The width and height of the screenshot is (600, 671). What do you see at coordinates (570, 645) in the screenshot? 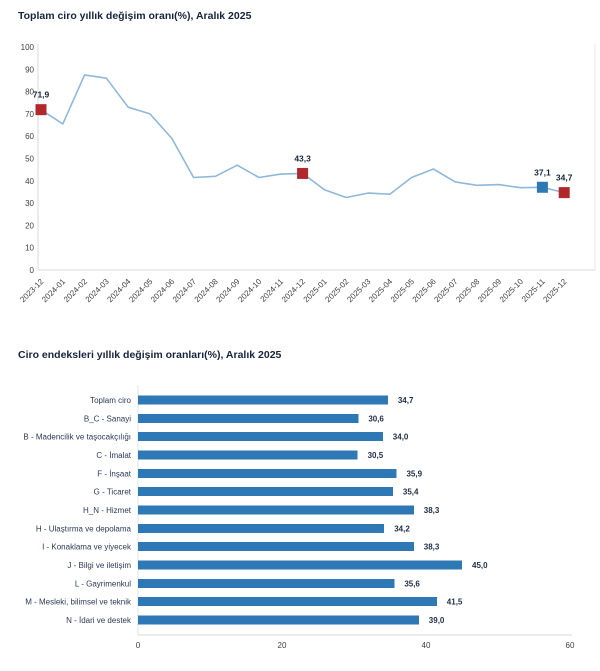
I see `bar-x-tick-label: 60` at bounding box center [570, 645].